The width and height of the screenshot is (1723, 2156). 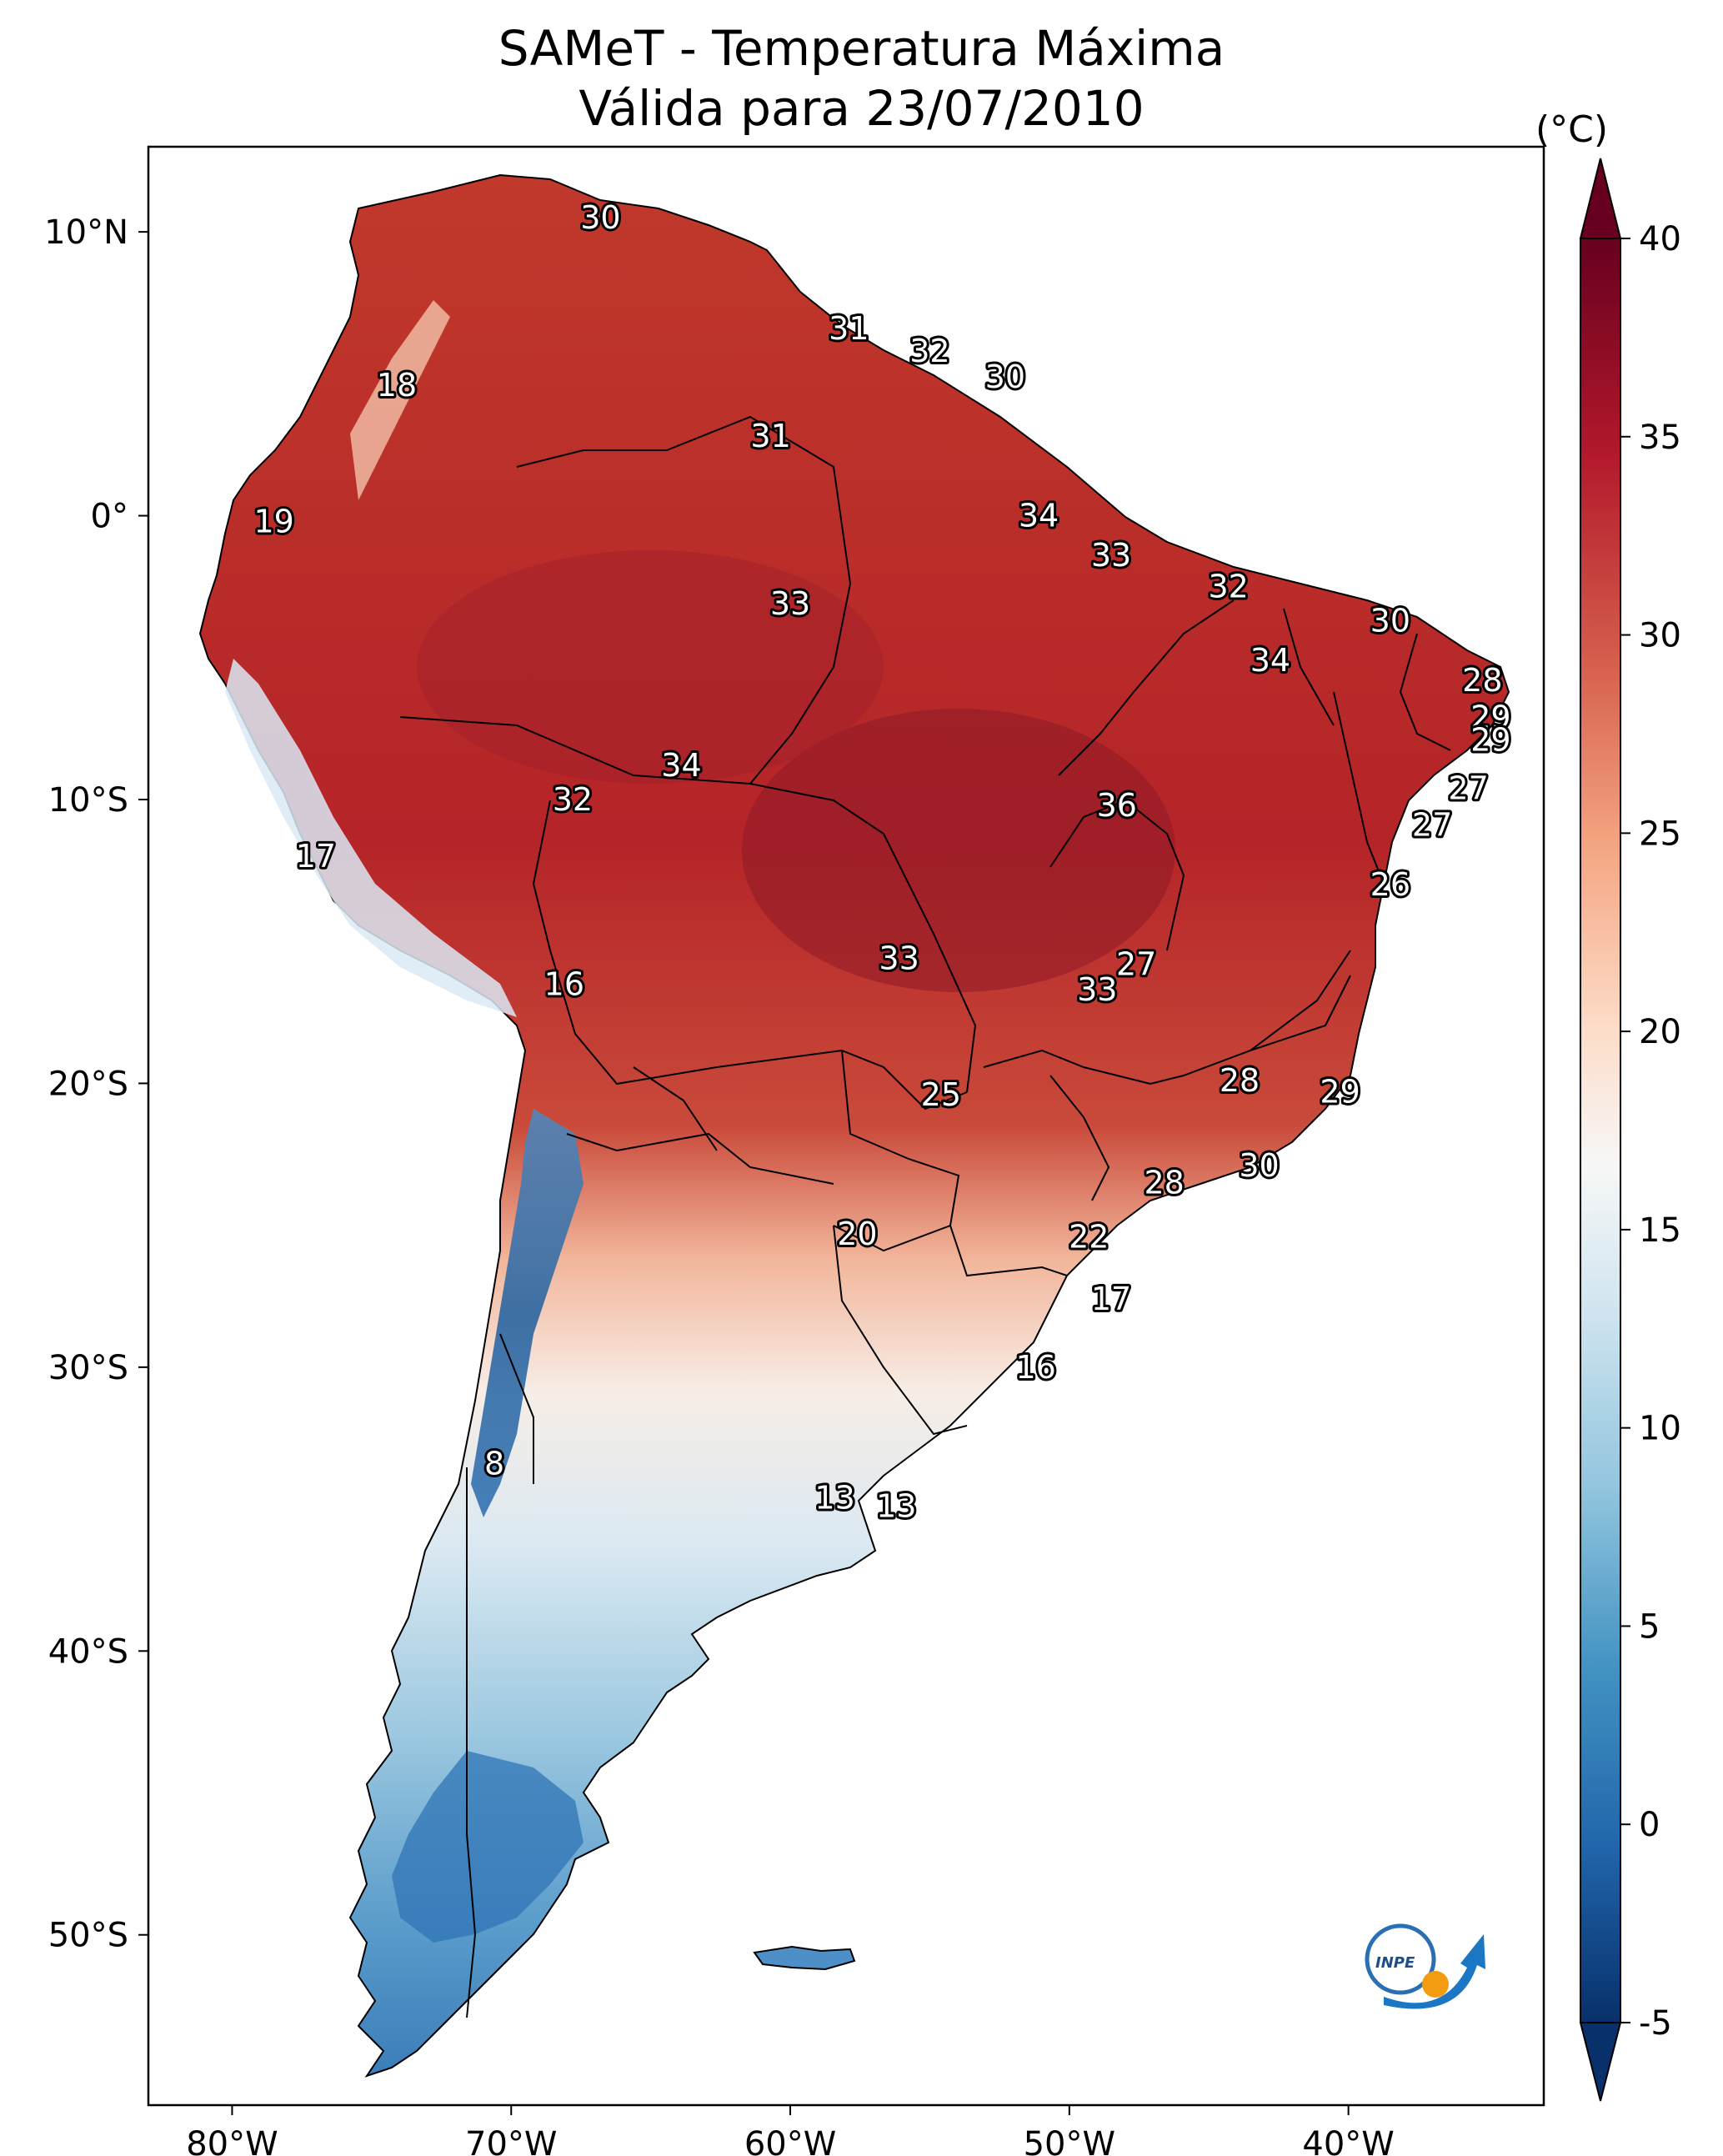 I want to click on logo-text: INPE, so click(x=1395, y=1963).